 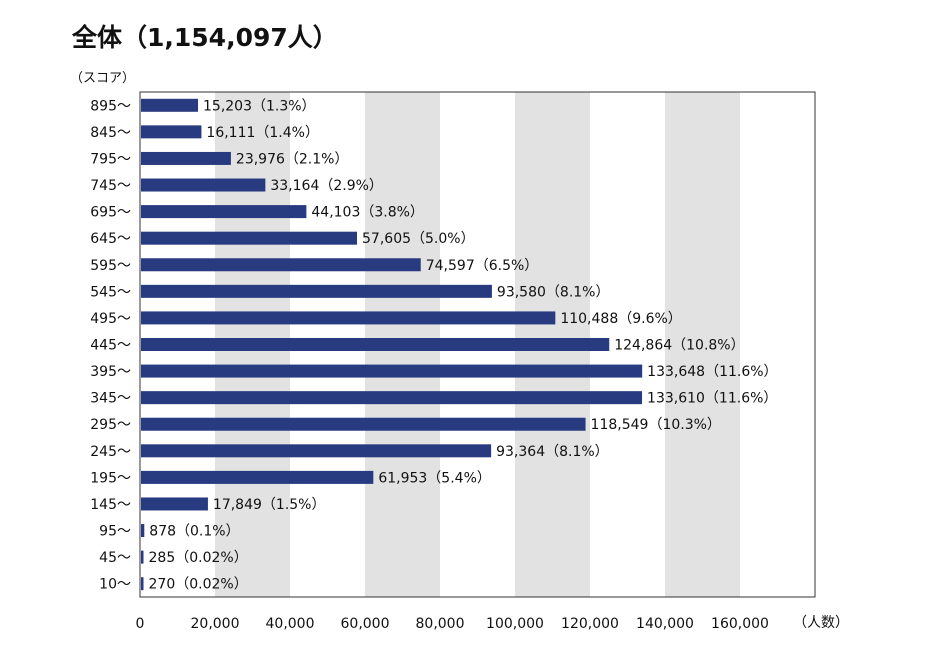 What do you see at coordinates (110, 239) in the screenshot?
I see `category-label: 645〜` at bounding box center [110, 239].